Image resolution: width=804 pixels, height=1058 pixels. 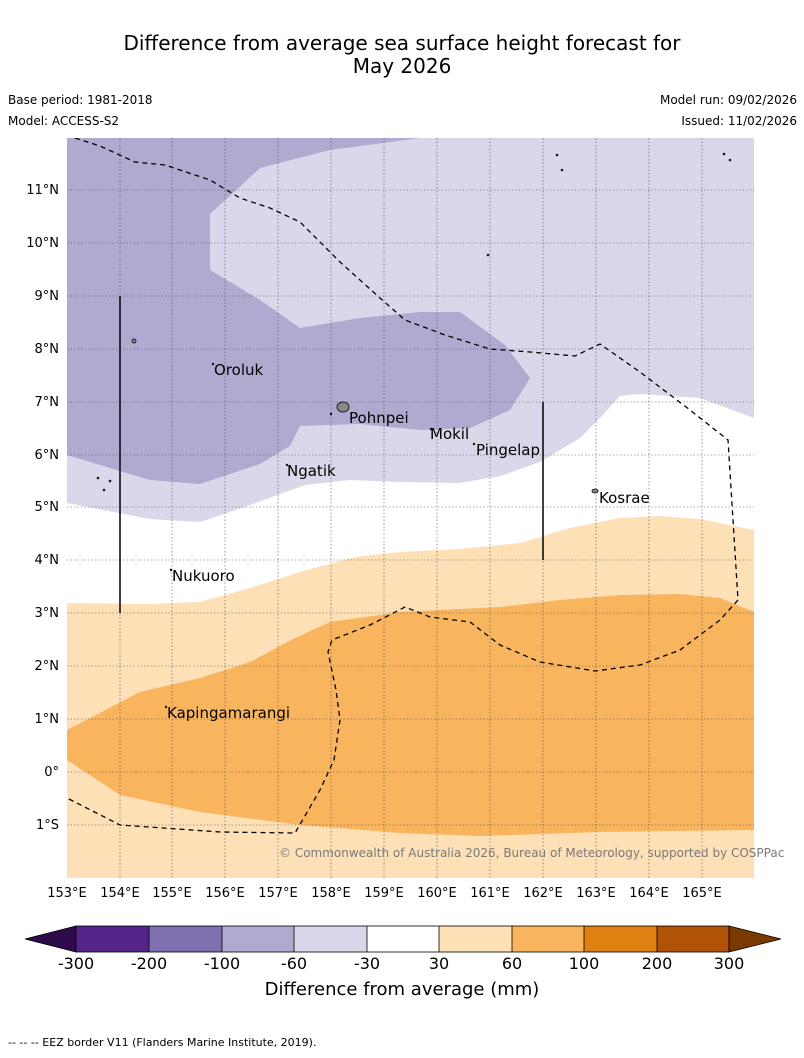 What do you see at coordinates (47, 666) in the screenshot?
I see `lat-label: 2°N` at bounding box center [47, 666].